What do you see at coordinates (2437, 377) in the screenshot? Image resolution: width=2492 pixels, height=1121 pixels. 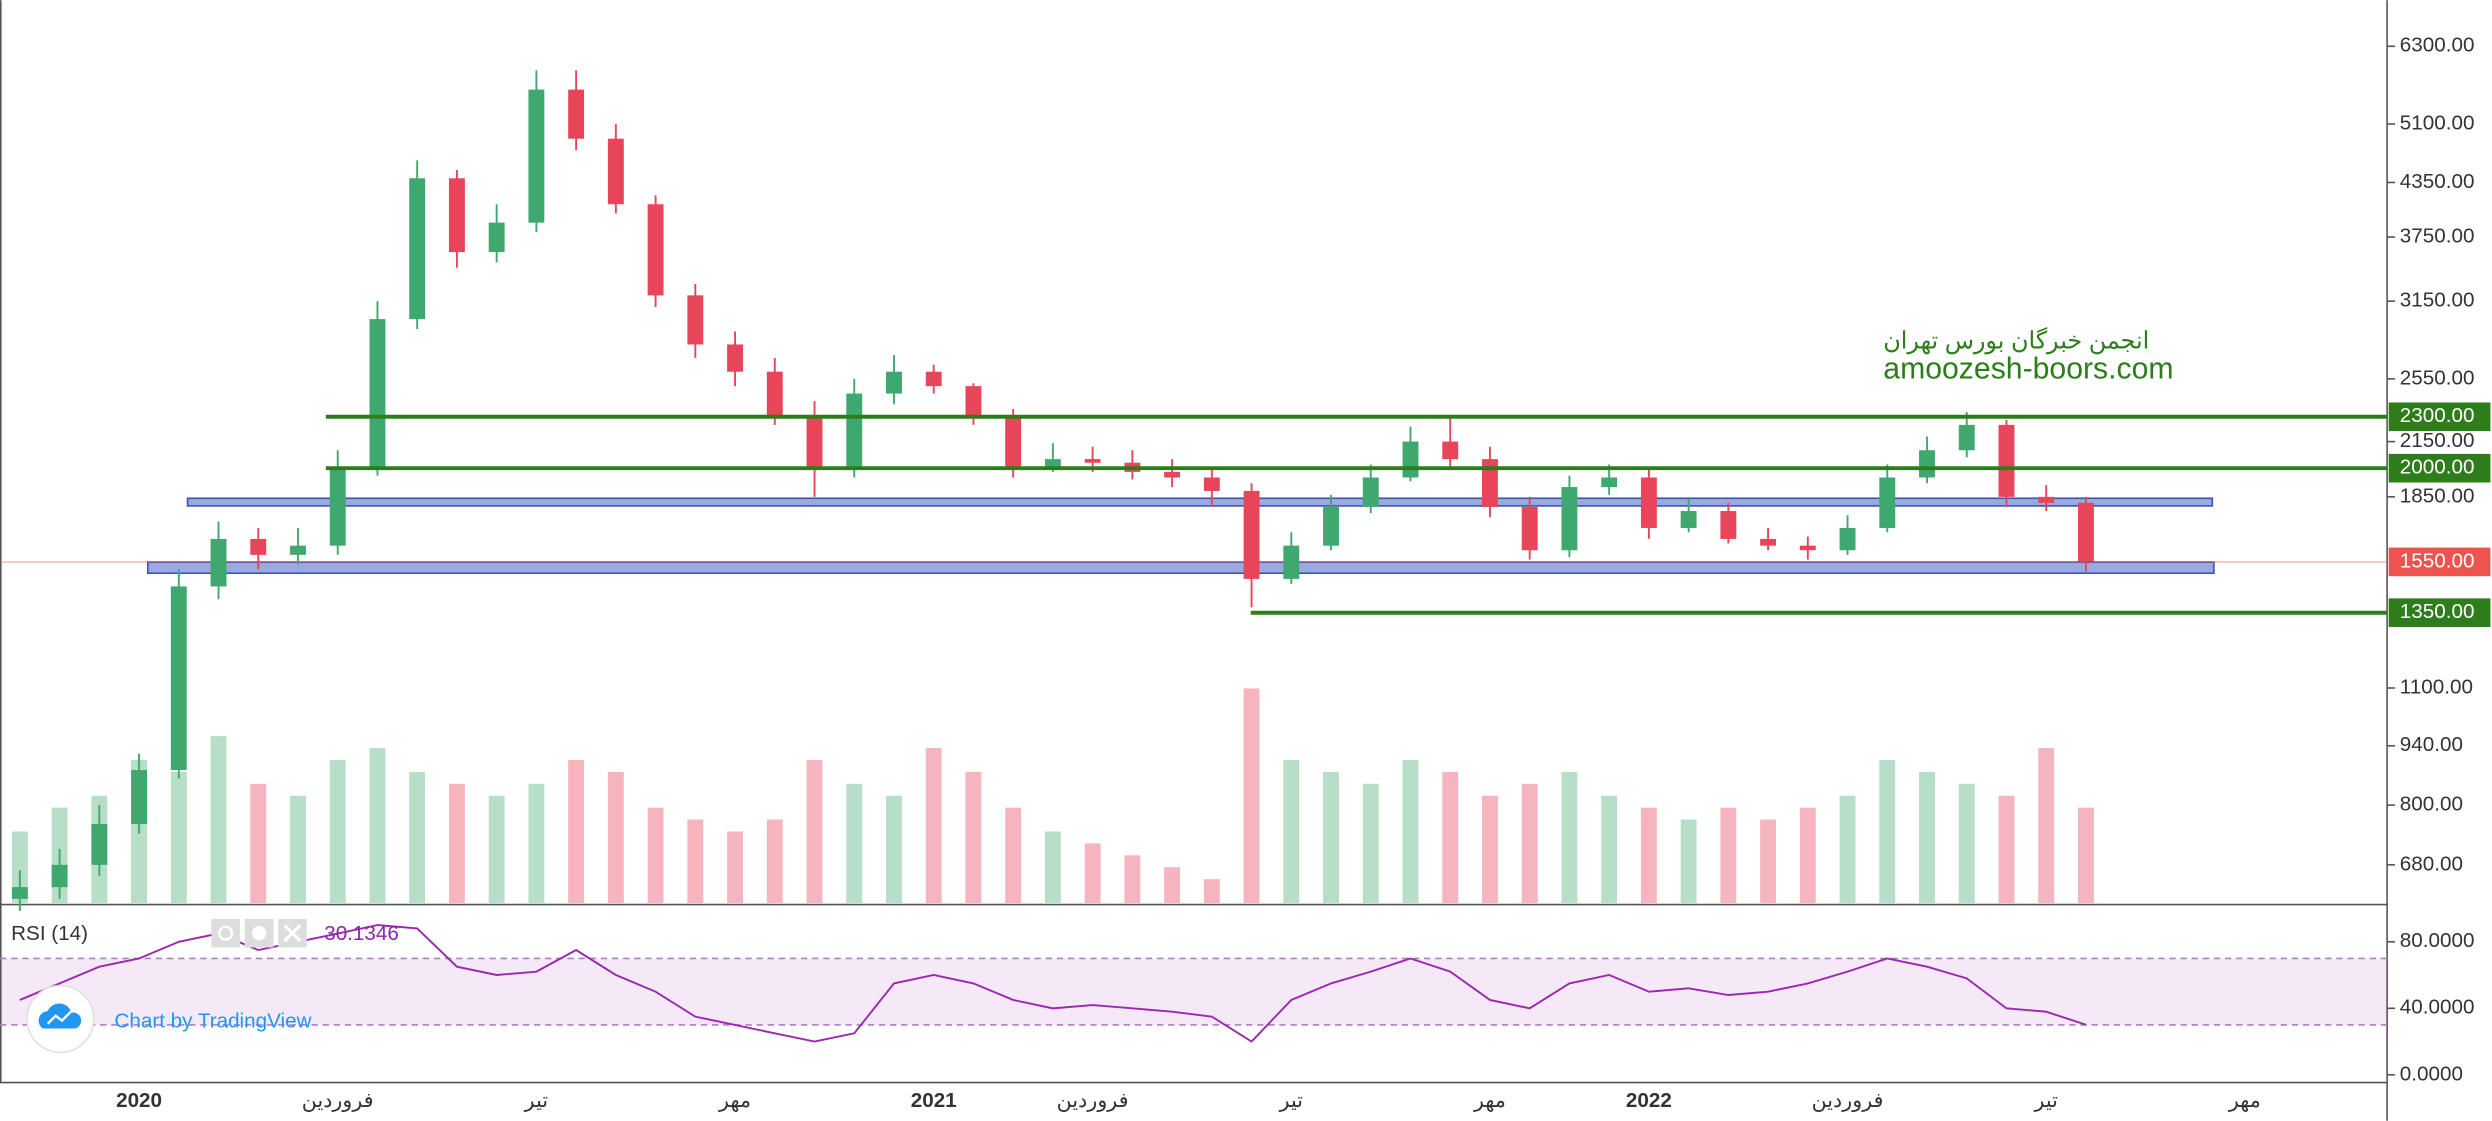 I see `y-tick-label: 2550.00` at bounding box center [2437, 377].